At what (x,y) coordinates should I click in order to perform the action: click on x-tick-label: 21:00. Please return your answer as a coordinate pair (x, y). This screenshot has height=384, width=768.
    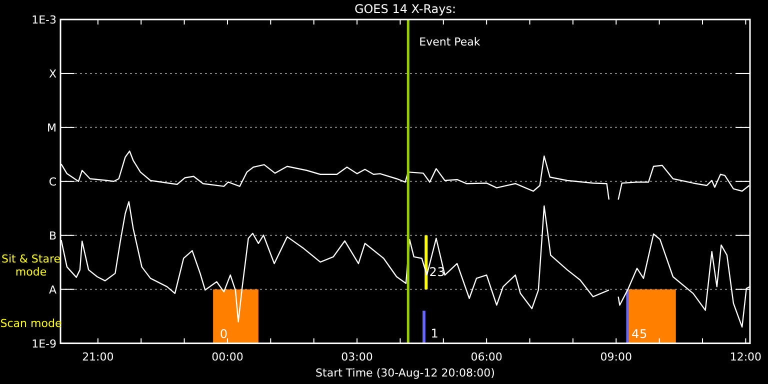
    Looking at the image, I should click on (98, 357).